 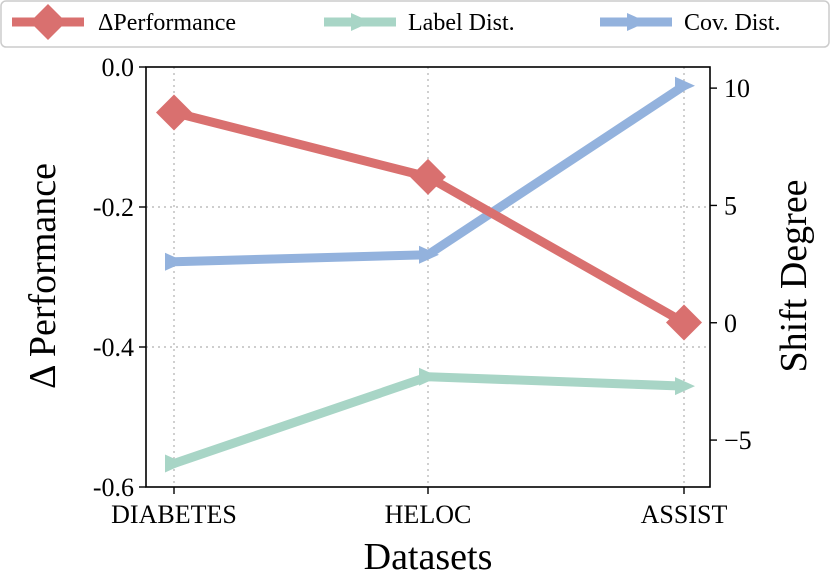 I want to click on x-axis-title: Datasets, so click(x=428, y=557).